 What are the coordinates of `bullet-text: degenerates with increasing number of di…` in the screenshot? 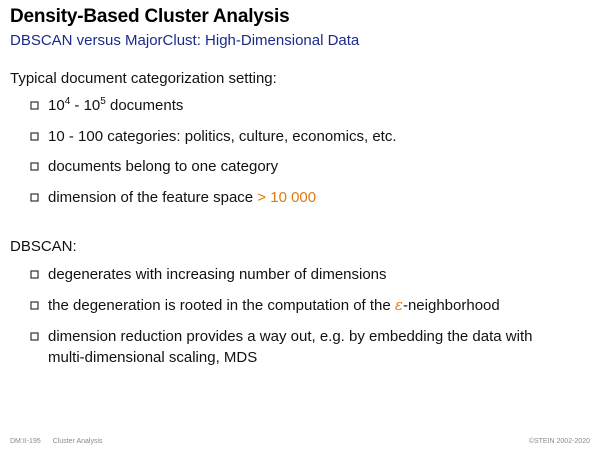 It's located at (217, 274).